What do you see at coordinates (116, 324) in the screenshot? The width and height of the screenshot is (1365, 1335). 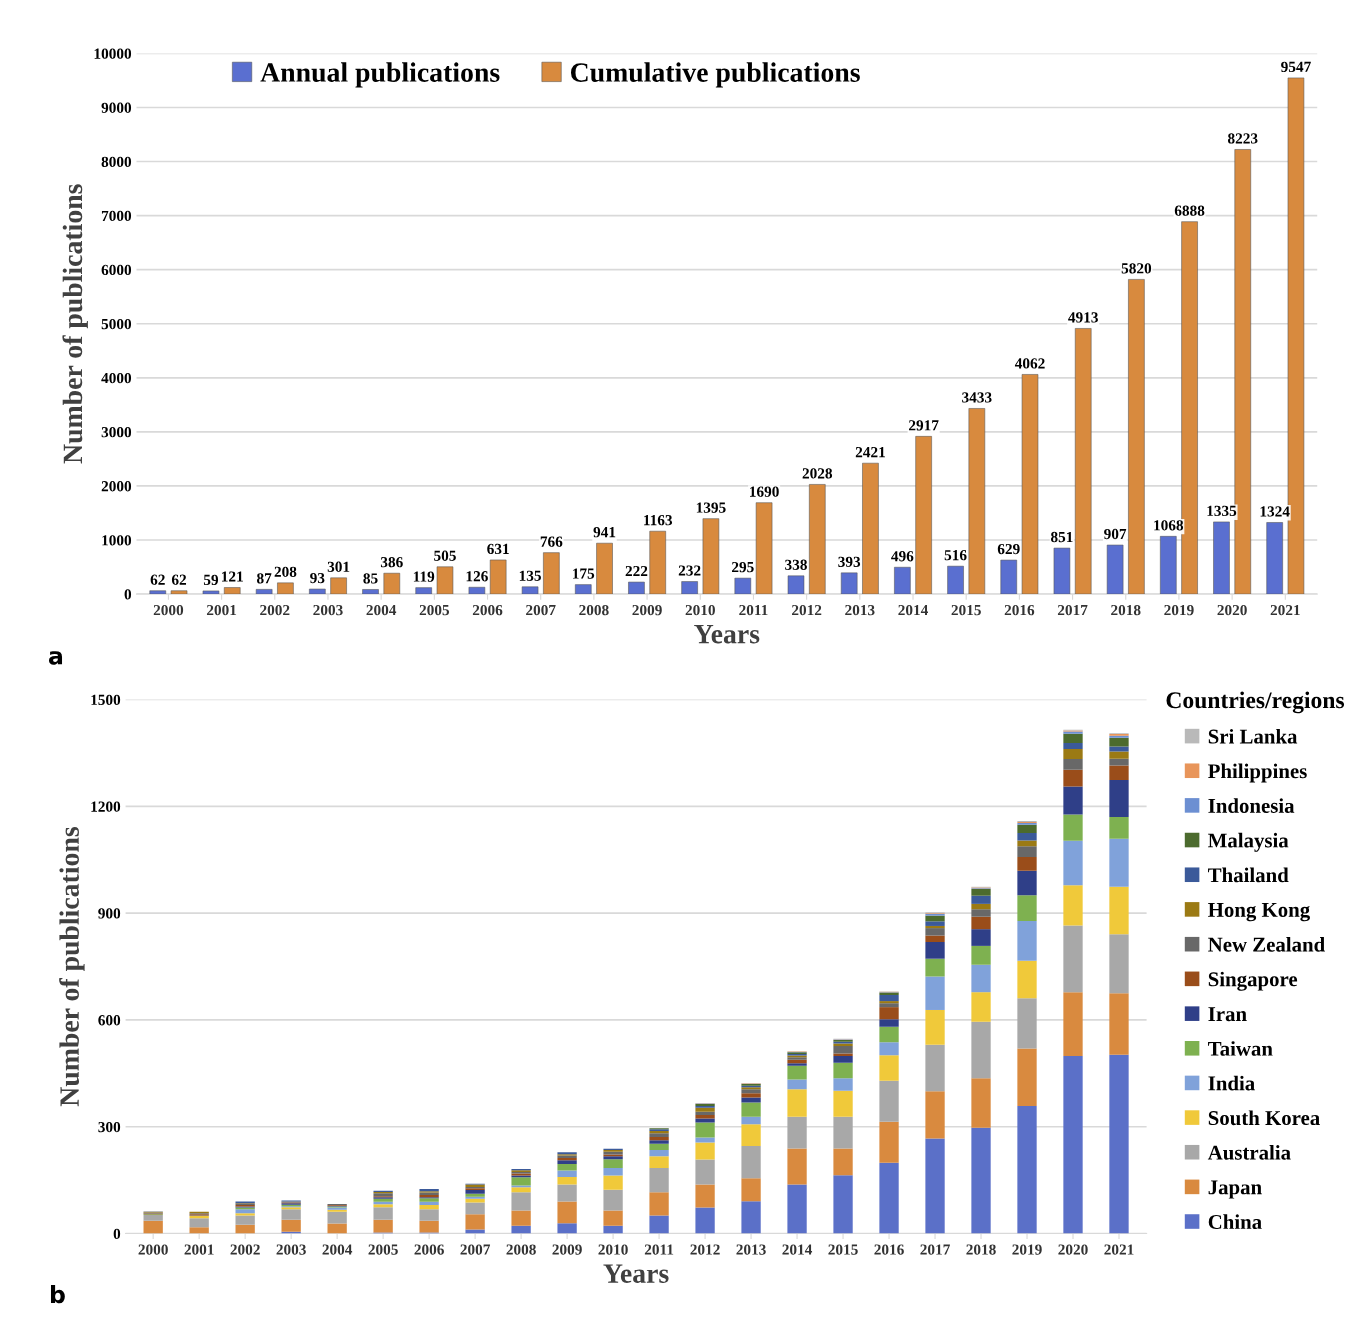 I see `y-tick-label: 5000` at bounding box center [116, 324].